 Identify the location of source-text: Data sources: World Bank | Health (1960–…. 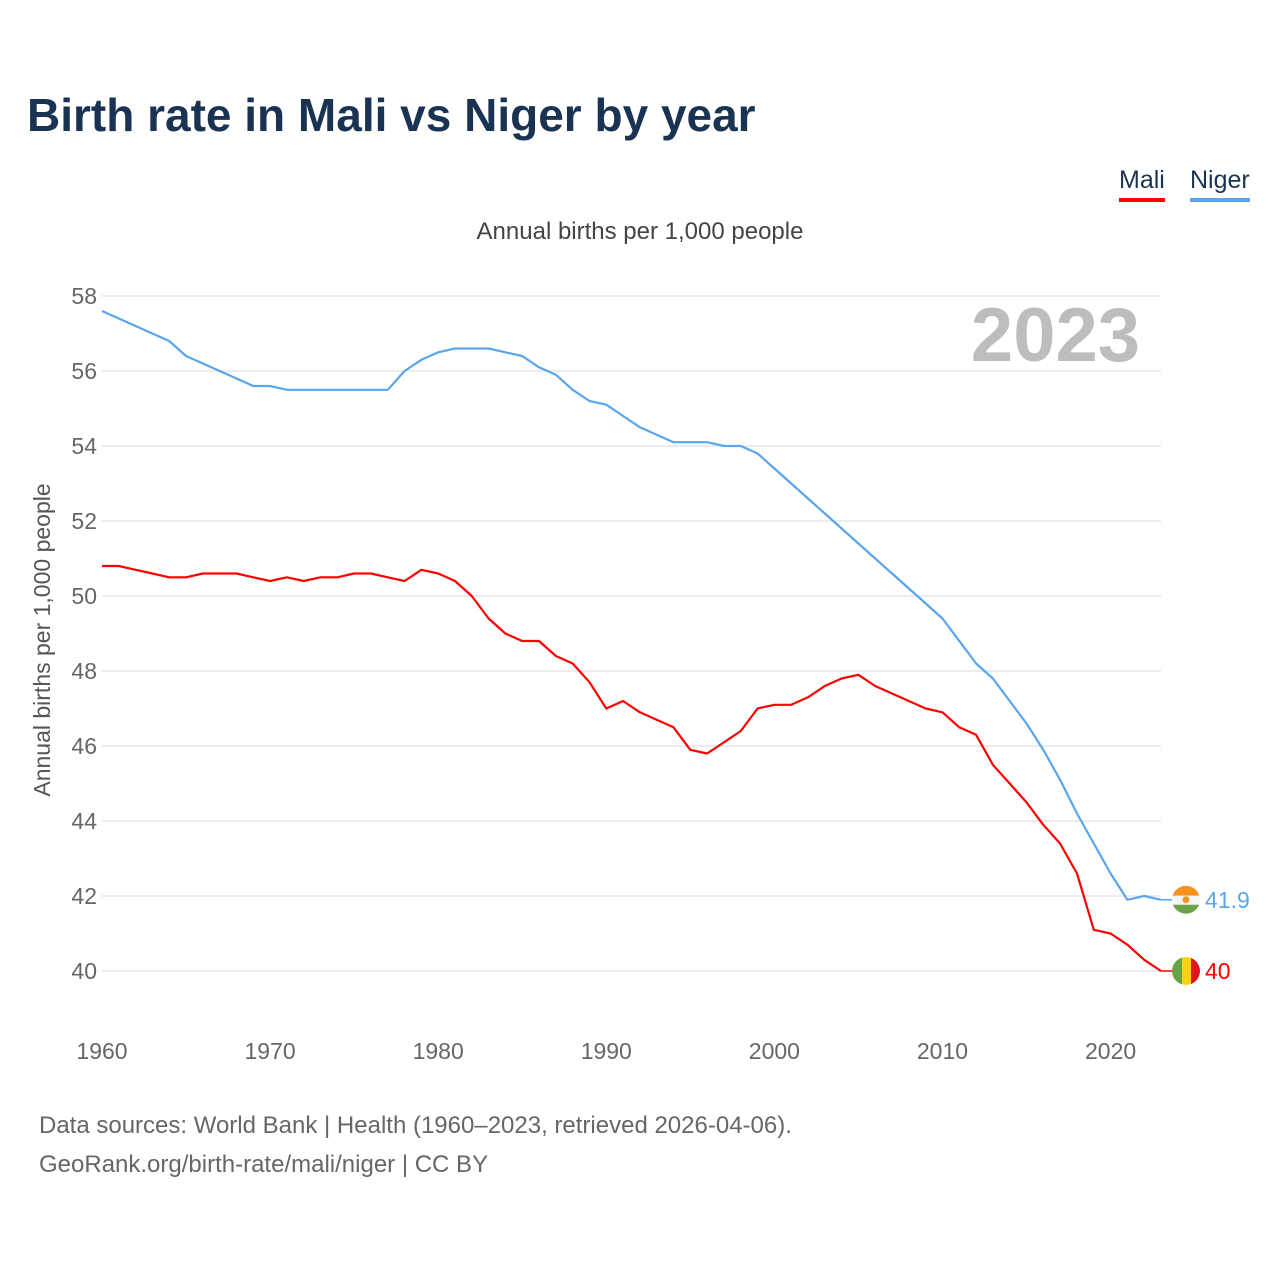
(415, 1125).